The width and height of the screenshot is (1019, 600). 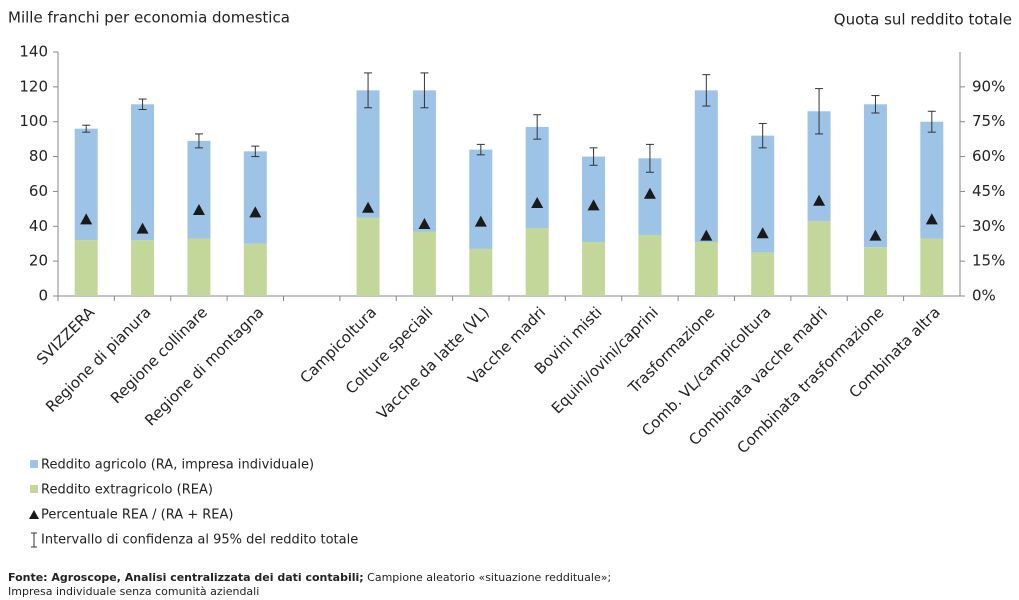 I want to click on y-tick-label: 40, so click(x=38, y=226).